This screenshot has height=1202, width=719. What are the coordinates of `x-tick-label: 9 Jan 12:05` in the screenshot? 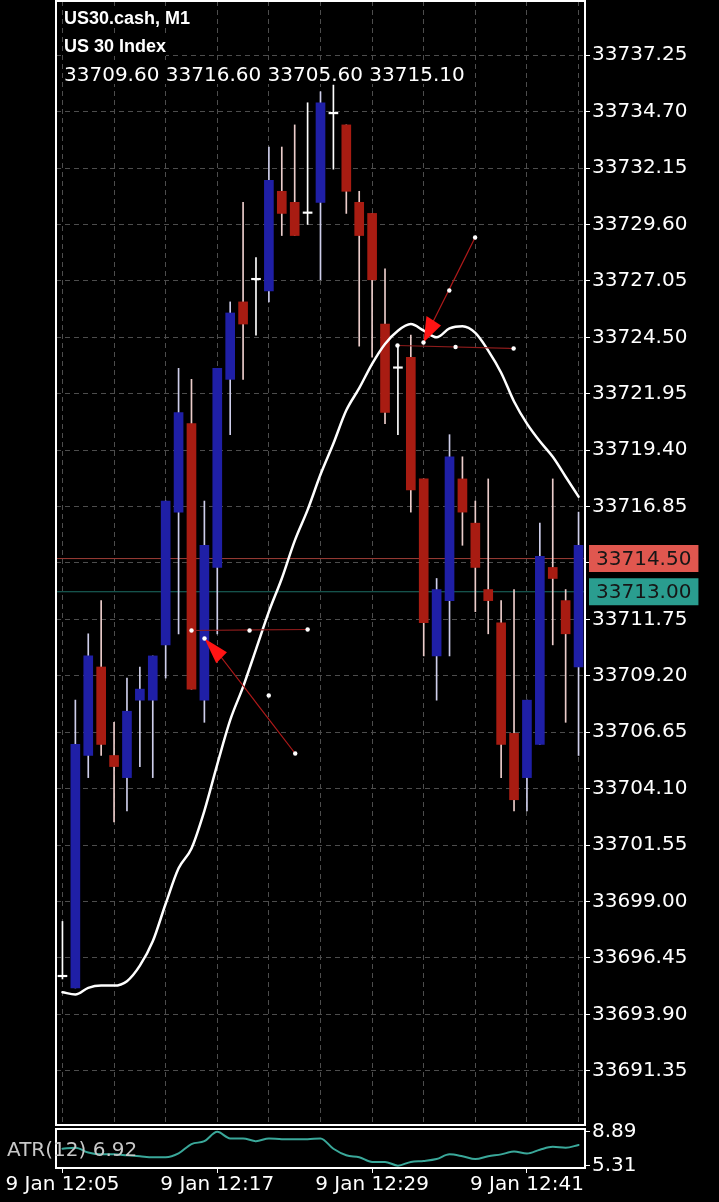 It's located at (62, 1183).